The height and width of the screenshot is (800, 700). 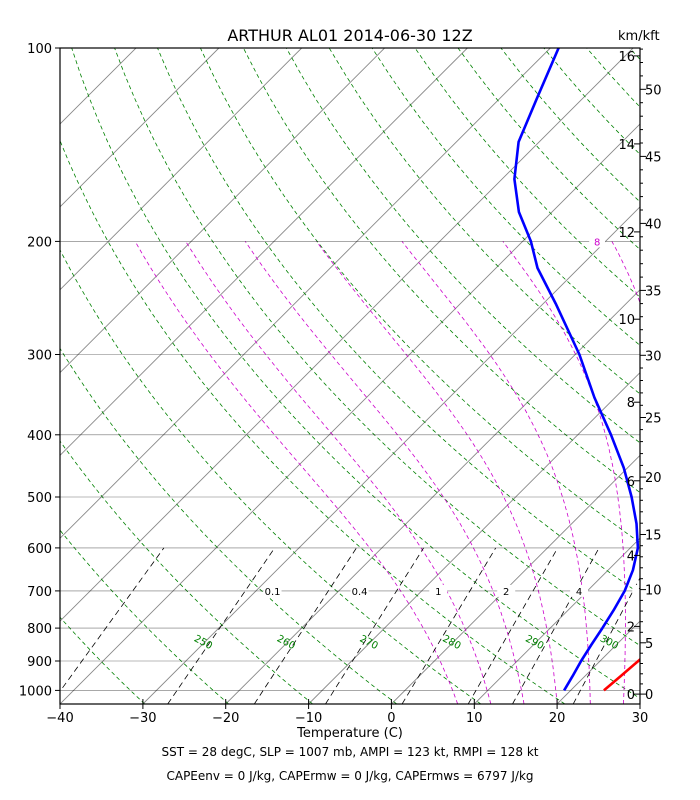 I want to click on pressure-tick-label: 400, so click(x=39, y=436).